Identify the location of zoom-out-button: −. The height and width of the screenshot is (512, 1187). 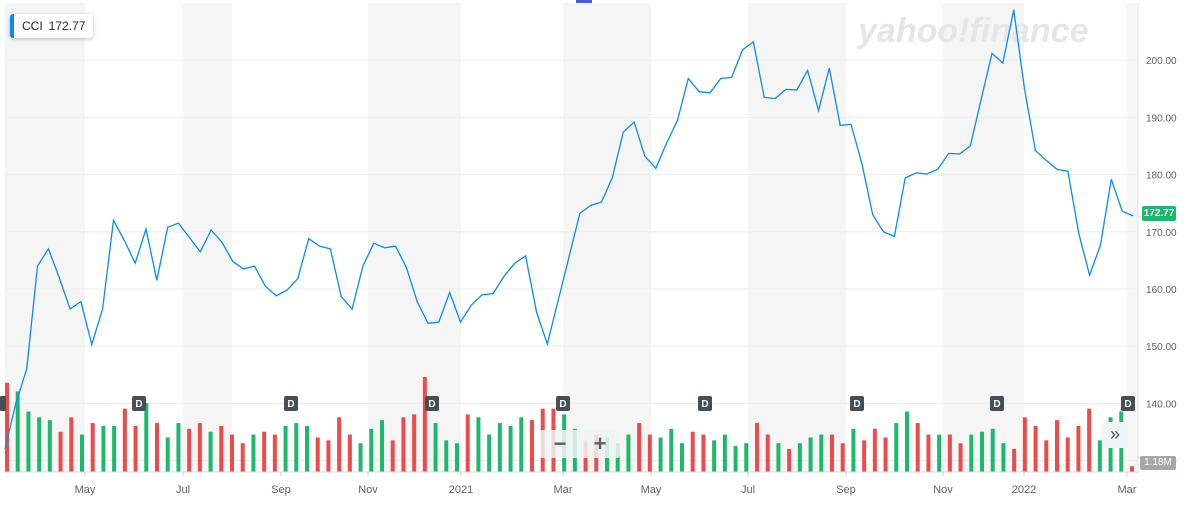
(560, 443).